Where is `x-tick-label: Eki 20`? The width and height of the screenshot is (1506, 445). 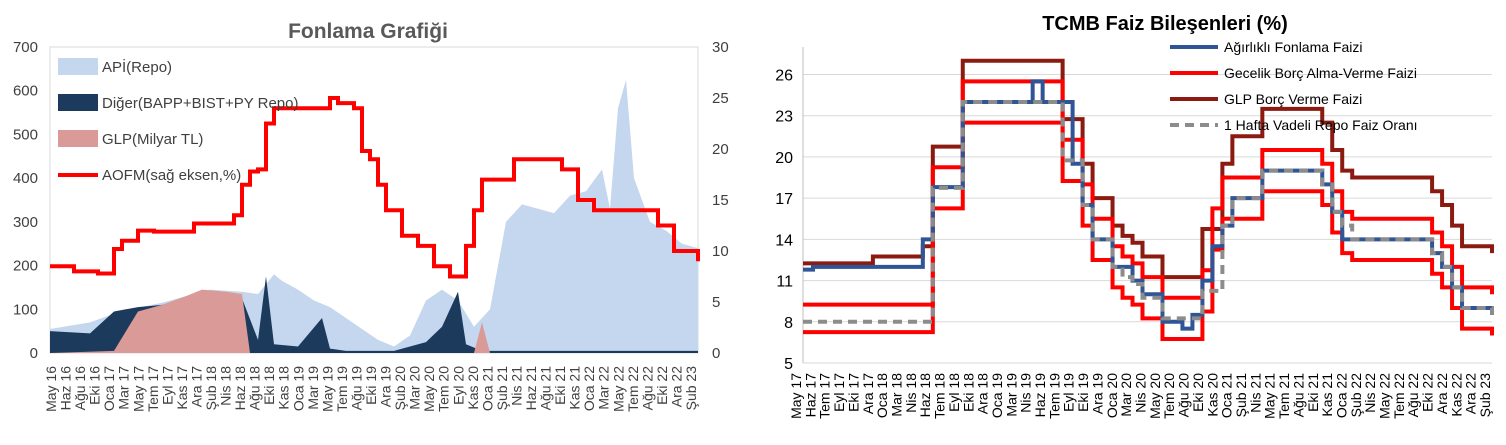
x-tick-label: Eki 20 is located at coordinates (1198, 392).